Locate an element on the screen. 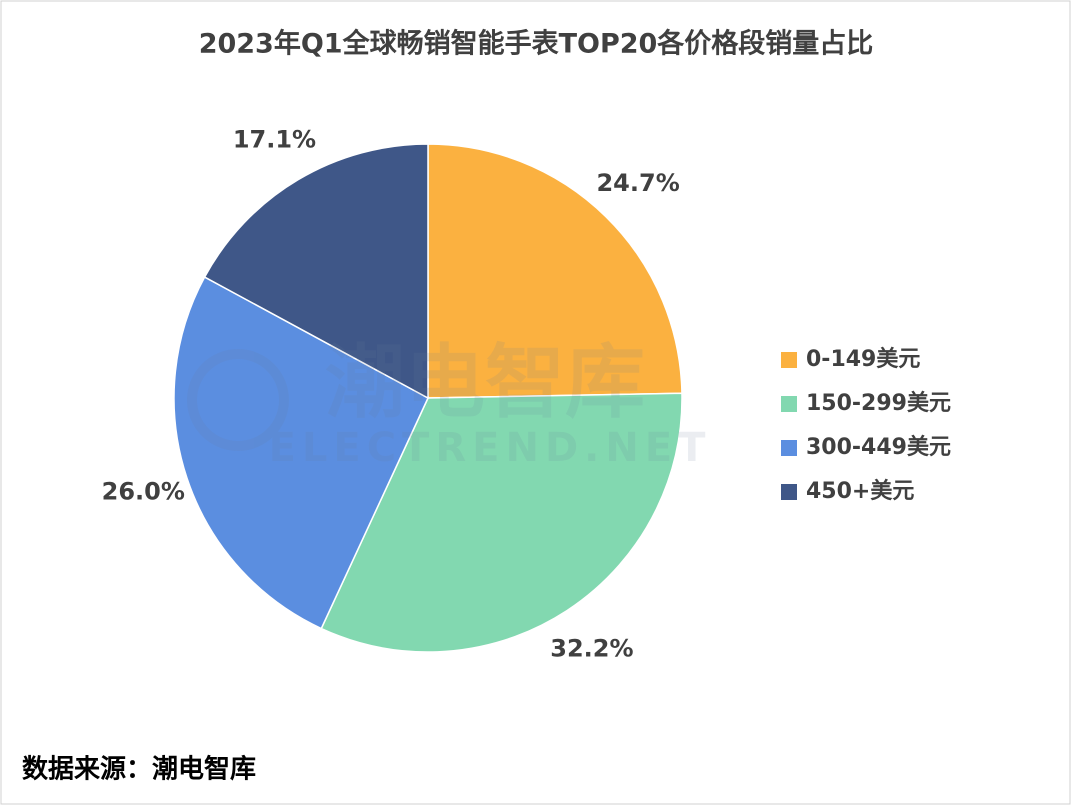 The width and height of the screenshot is (1072, 806). legend-label: 150-299美元 is located at coordinates (878, 403).